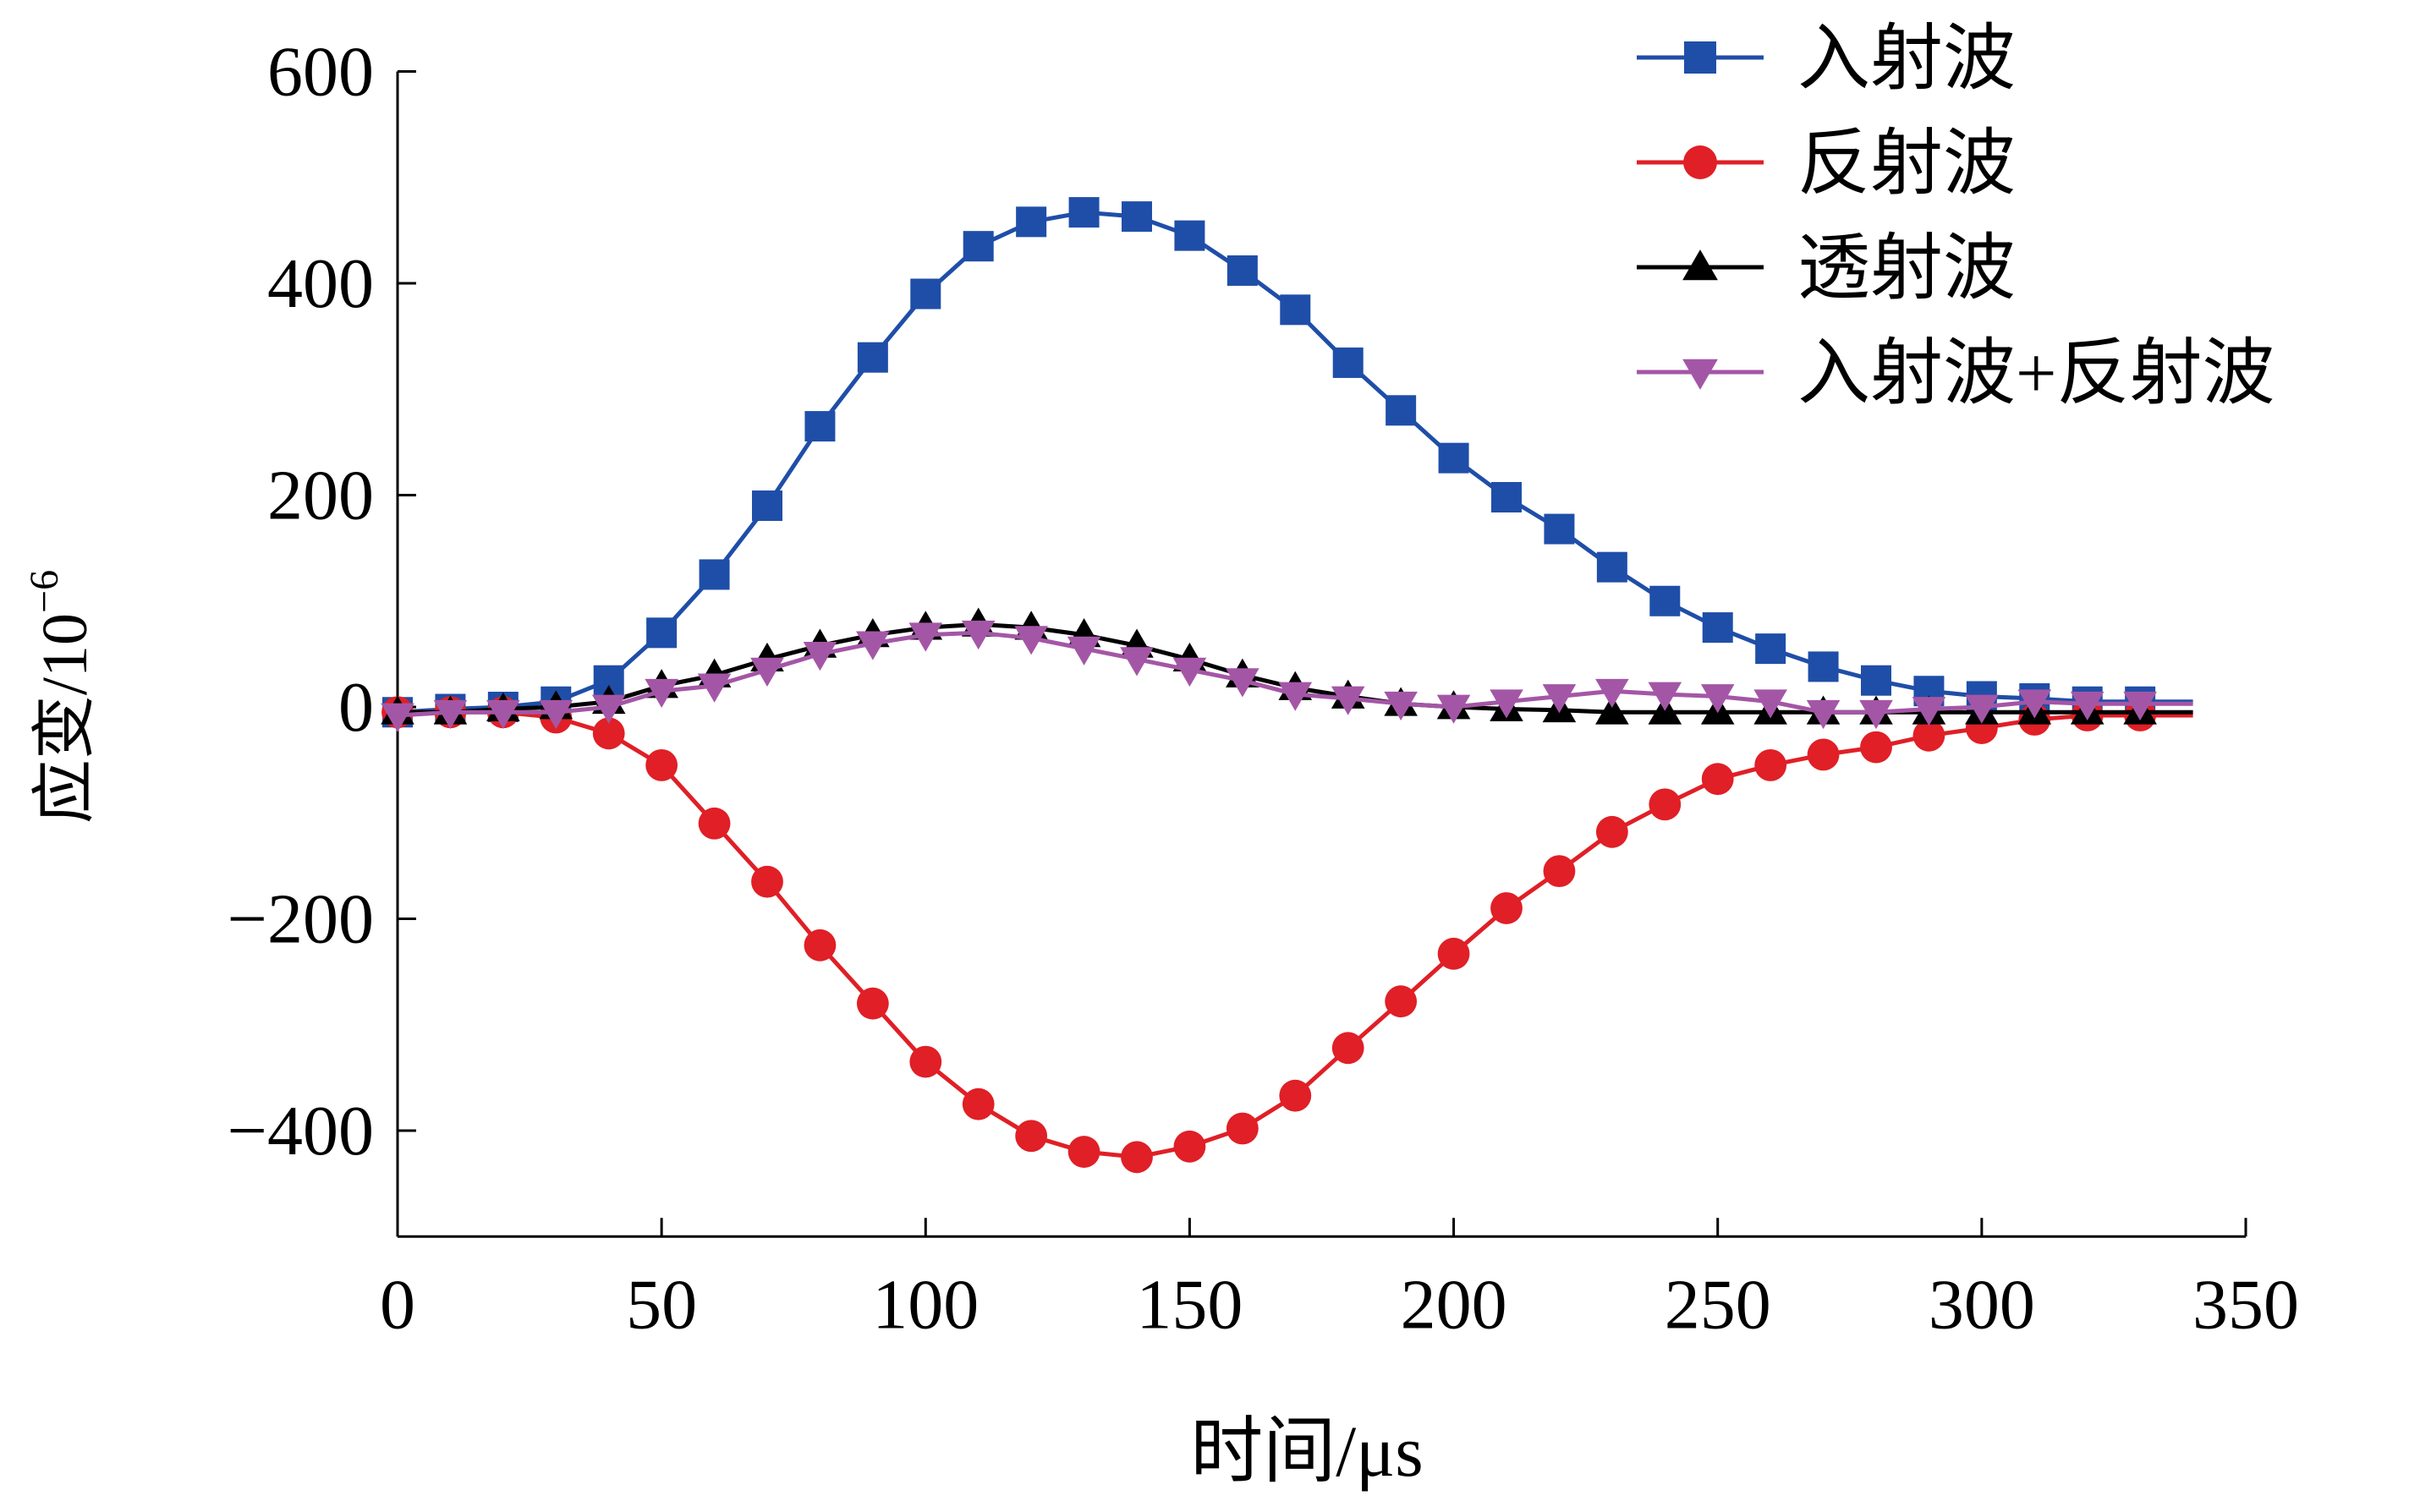 The image size is (2420, 1512). I want to click on x-tick-label: 50, so click(662, 1304).